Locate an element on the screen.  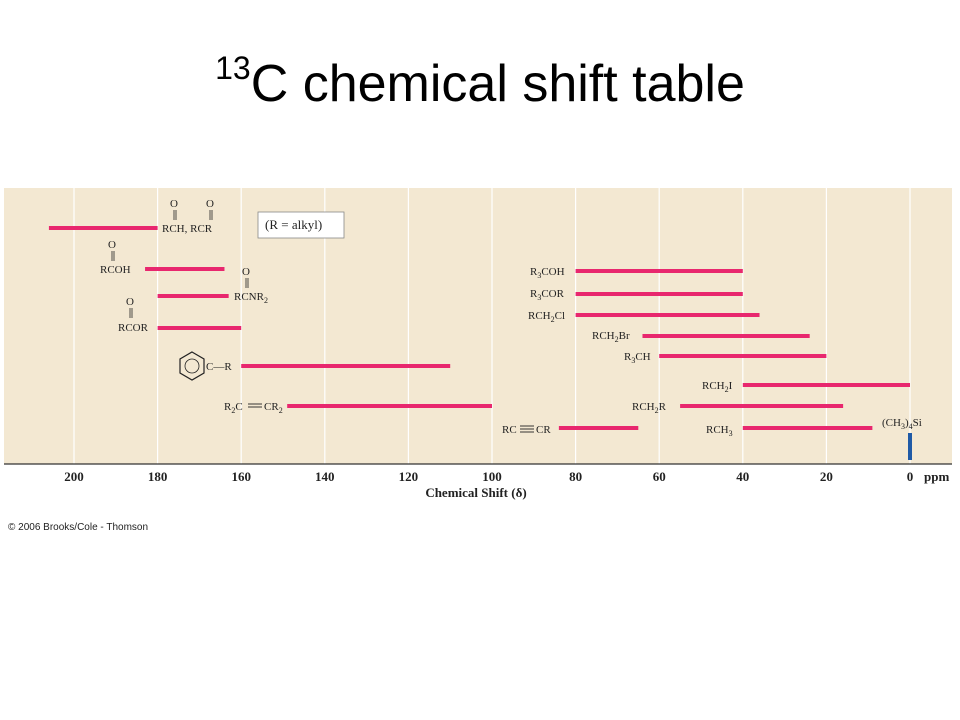
label-alkene: R2C CR2 is located at coordinates (253, 408).